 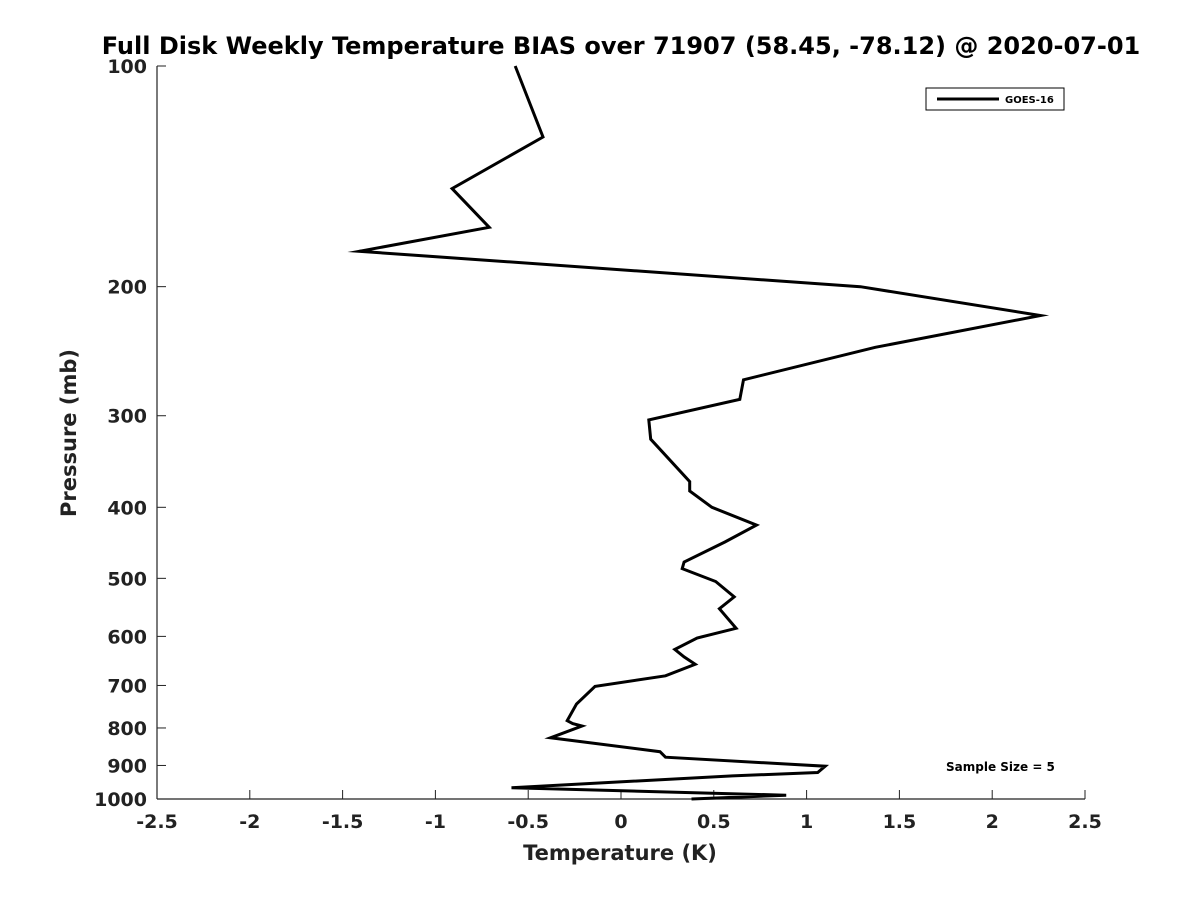 What do you see at coordinates (69, 433) in the screenshot?
I see `y-axis-label: Pressure (mb)` at bounding box center [69, 433].